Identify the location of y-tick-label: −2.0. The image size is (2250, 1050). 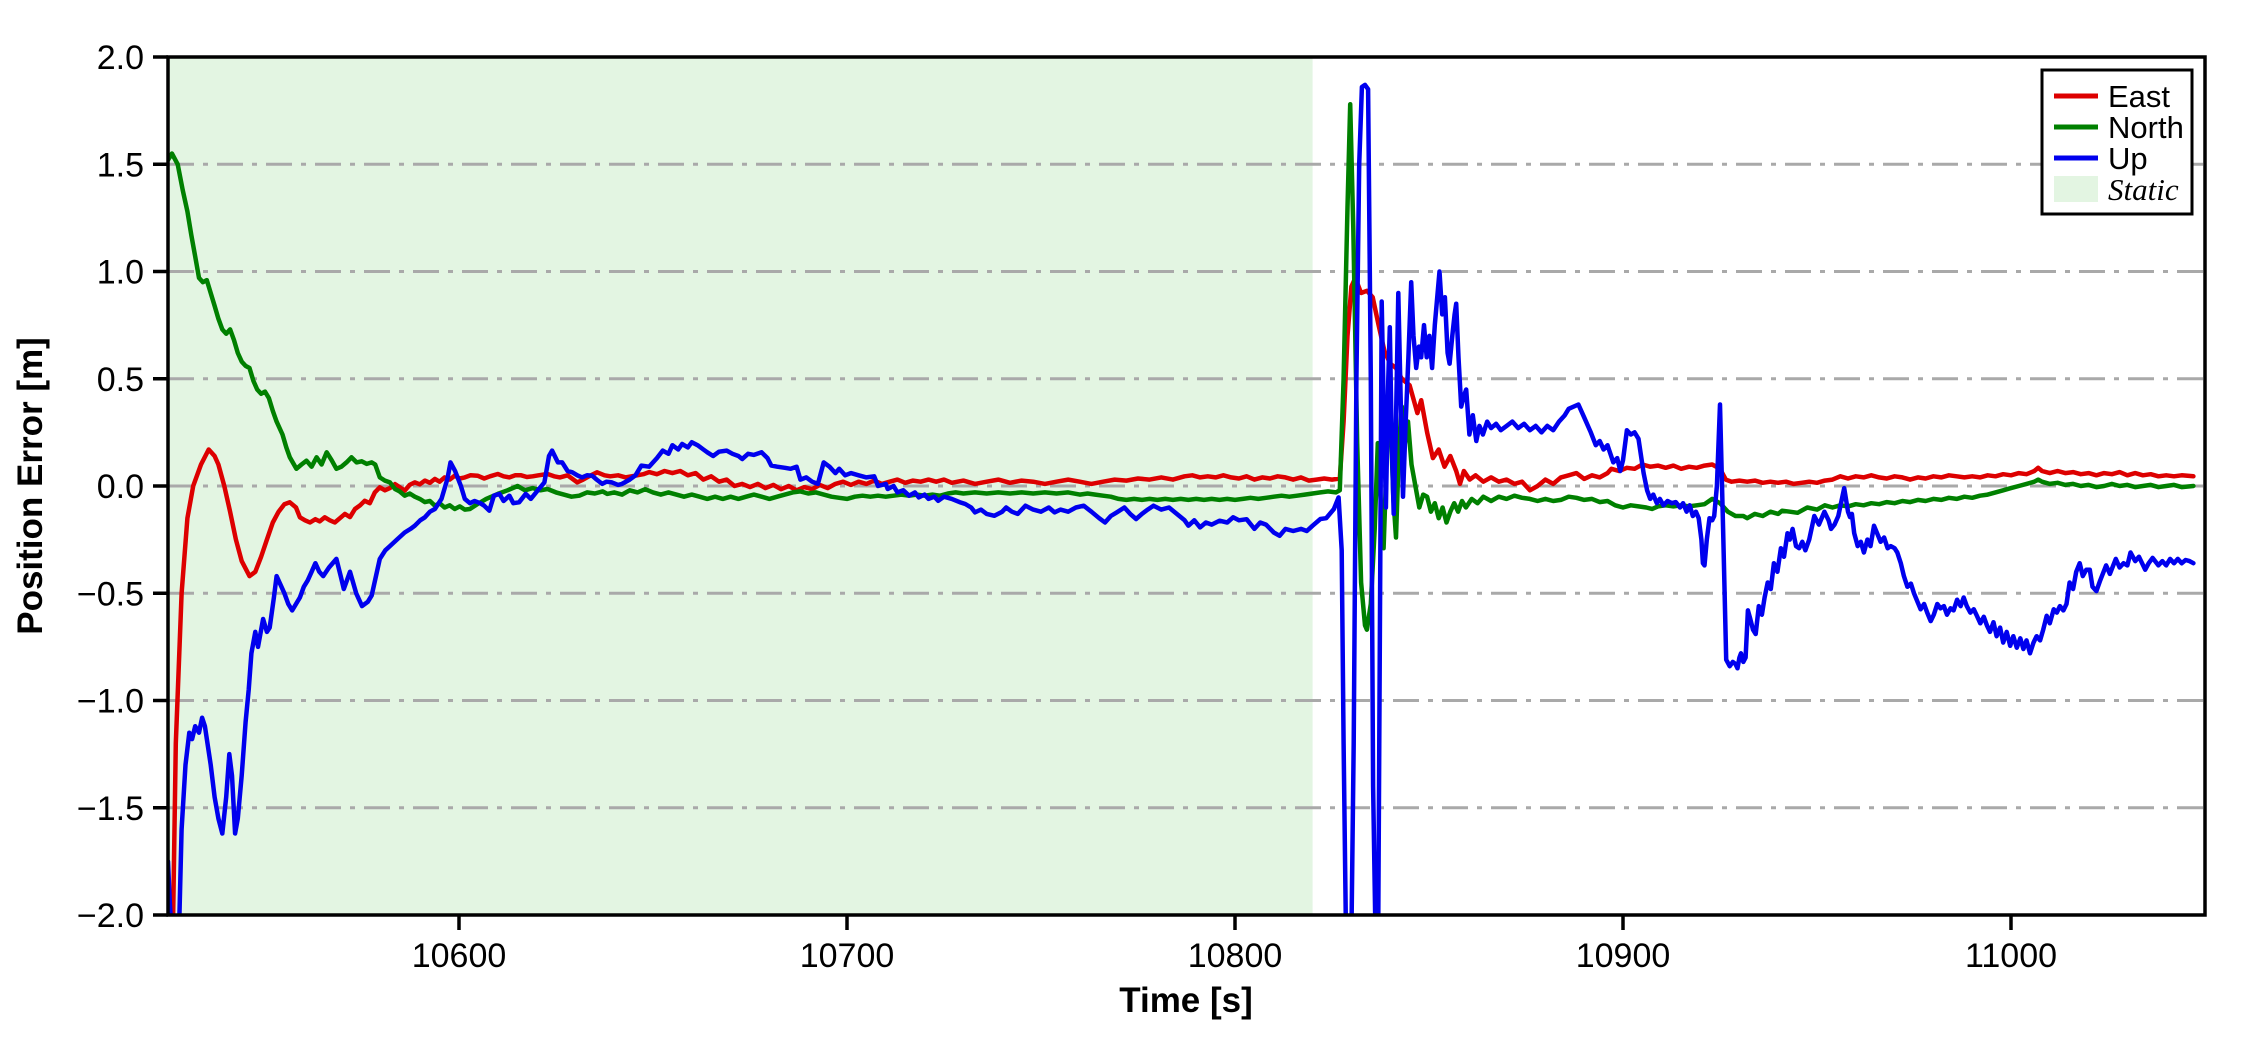
(110, 916).